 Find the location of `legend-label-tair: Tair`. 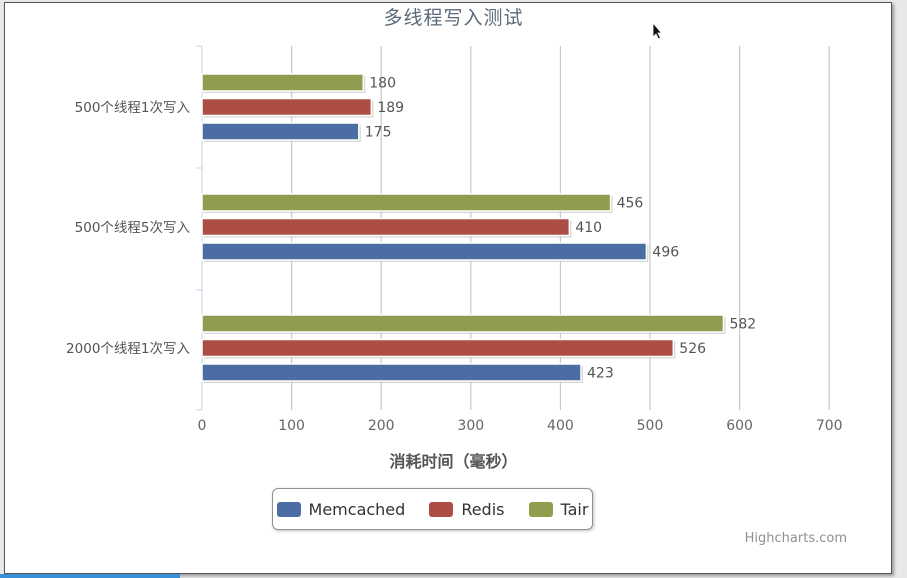

legend-label-tair: Tair is located at coordinates (574, 509).